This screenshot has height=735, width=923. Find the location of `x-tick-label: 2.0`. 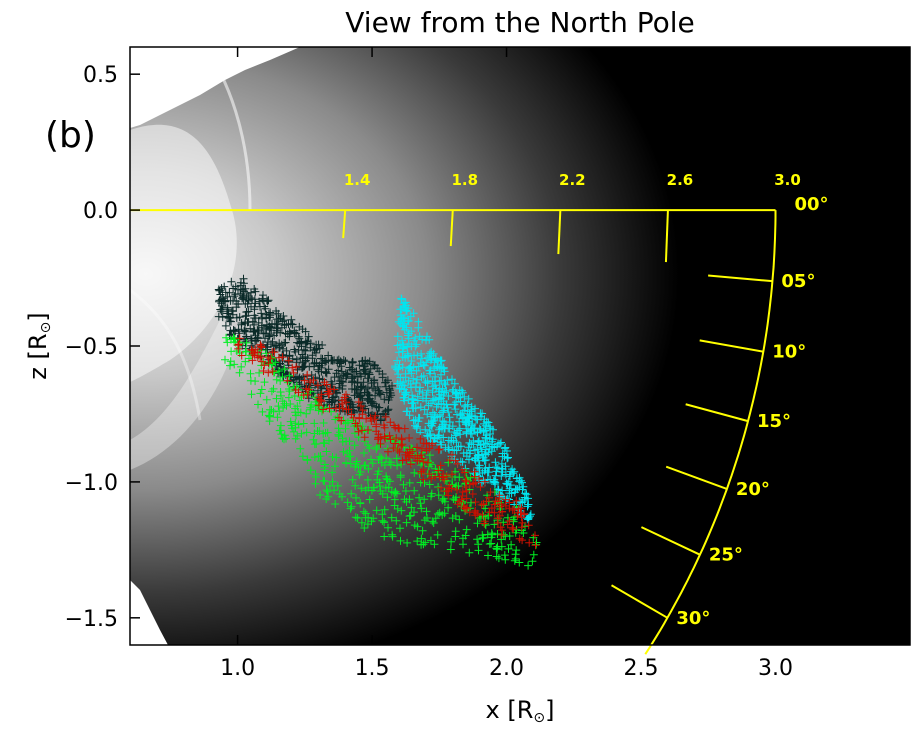

x-tick-label: 2.0 is located at coordinates (506, 668).